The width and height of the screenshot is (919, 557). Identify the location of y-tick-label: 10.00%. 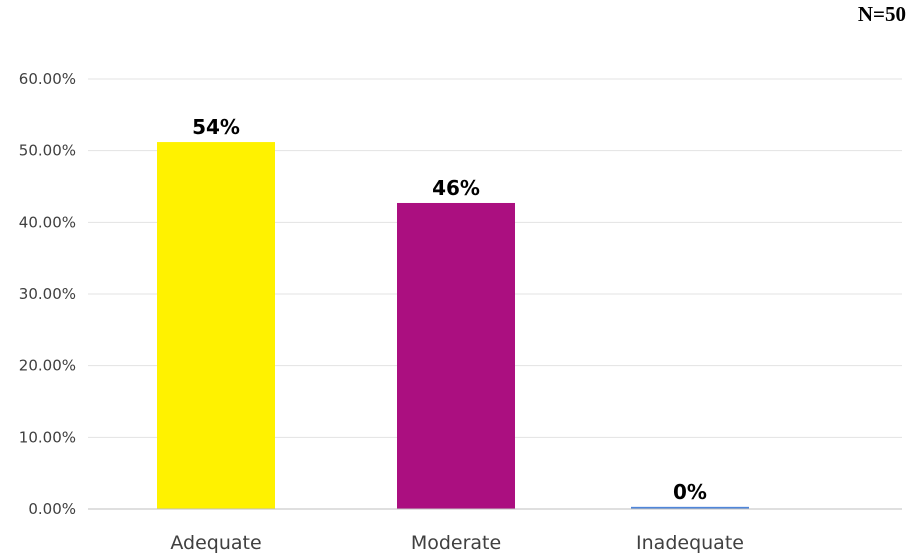
(47, 437).